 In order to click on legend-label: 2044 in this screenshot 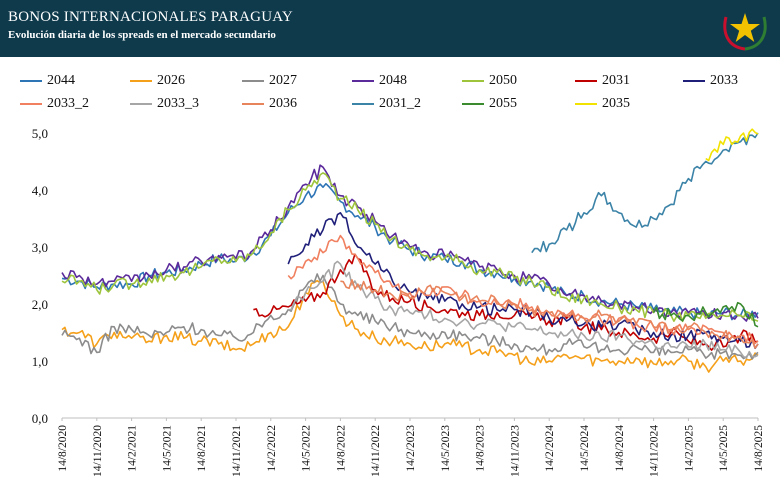, I will do `click(61, 80)`.